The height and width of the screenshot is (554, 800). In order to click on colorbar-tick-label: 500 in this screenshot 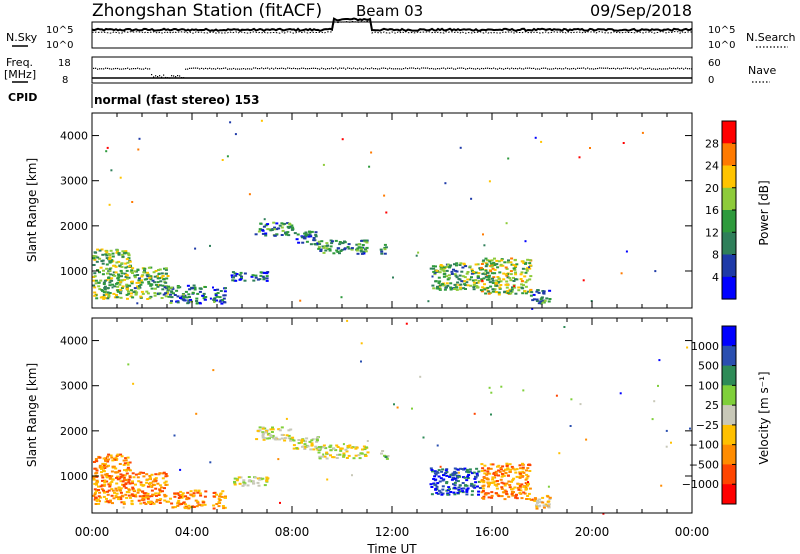, I will do `click(708, 366)`.